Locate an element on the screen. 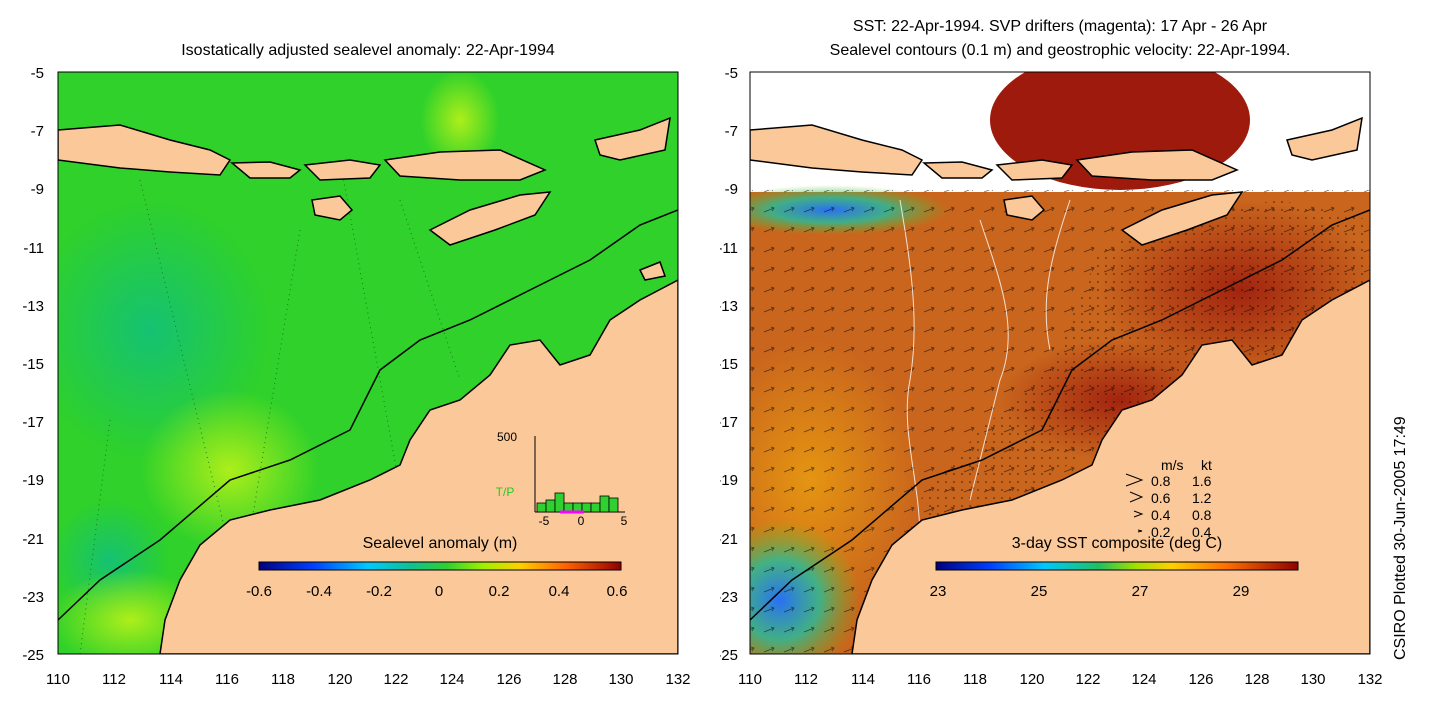 This screenshot has width=1440, height=720. speed-legend-header-ms: m/s is located at coordinates (1172, 465).